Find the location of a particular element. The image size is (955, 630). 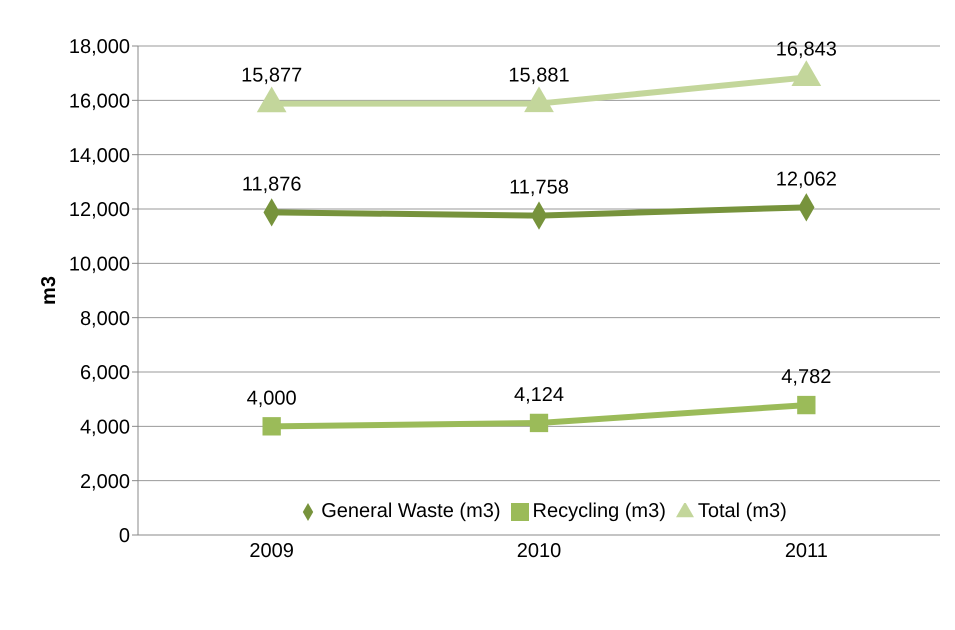

data-label: 4,124 is located at coordinates (539, 395).